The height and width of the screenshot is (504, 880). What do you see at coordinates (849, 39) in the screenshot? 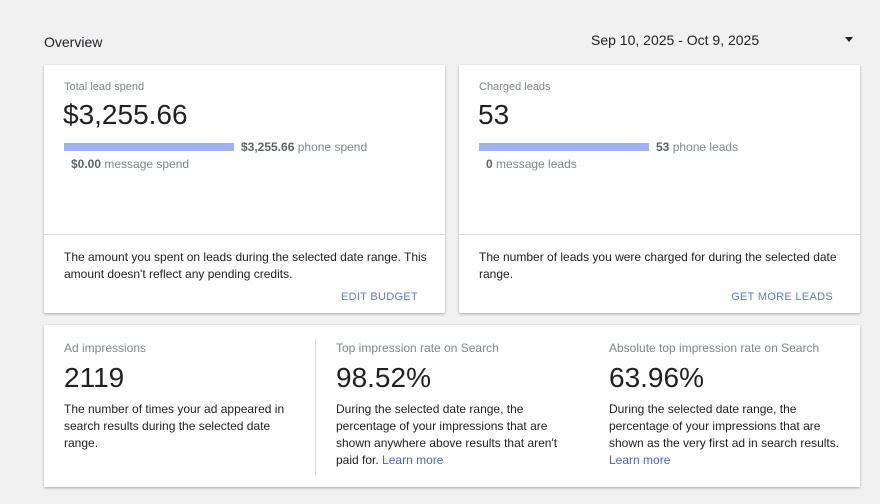
I see `dropdown-arrow-icon` at bounding box center [849, 39].